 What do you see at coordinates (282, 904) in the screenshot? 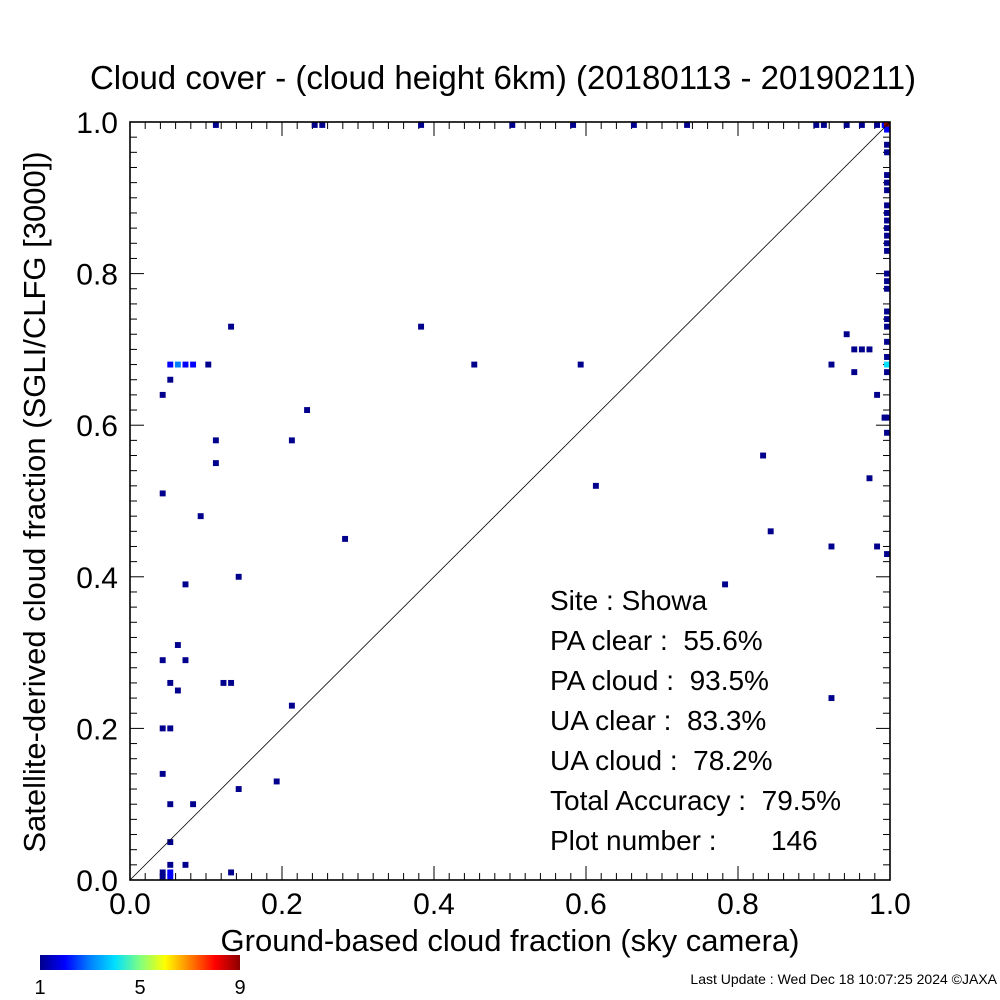
I see `x-tick-label: 0.2` at bounding box center [282, 904].